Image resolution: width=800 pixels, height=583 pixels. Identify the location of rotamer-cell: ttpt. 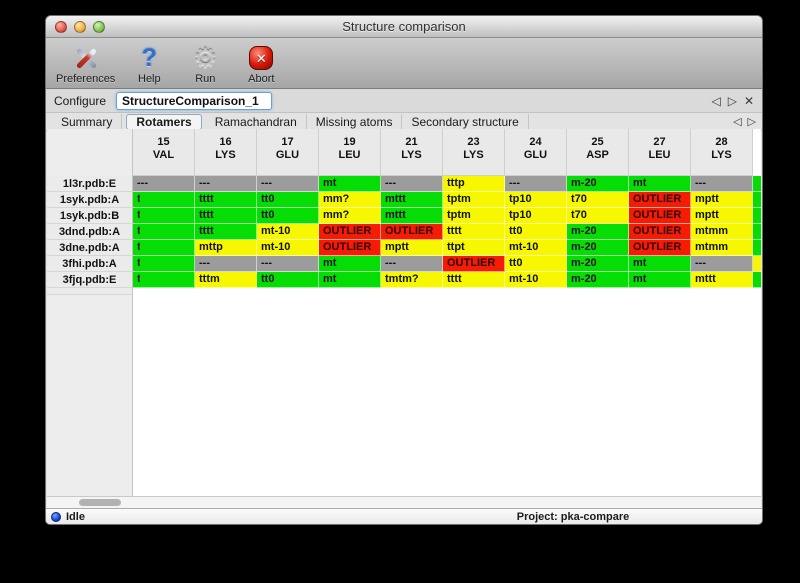
(474, 248).